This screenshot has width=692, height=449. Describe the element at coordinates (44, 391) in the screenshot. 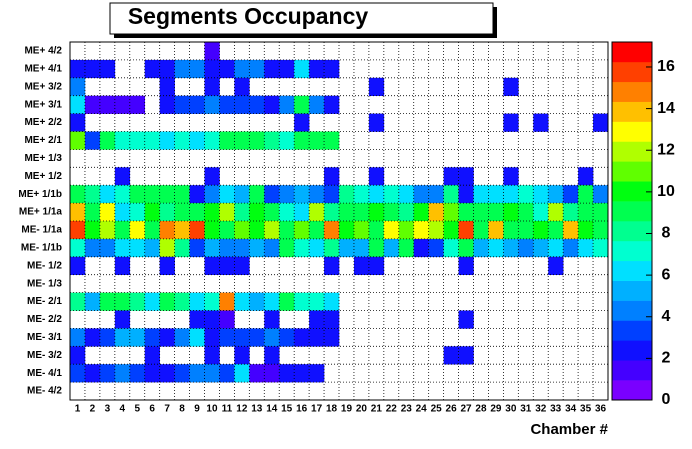

I see `y-tick-label: ME- 4/2` at that location.